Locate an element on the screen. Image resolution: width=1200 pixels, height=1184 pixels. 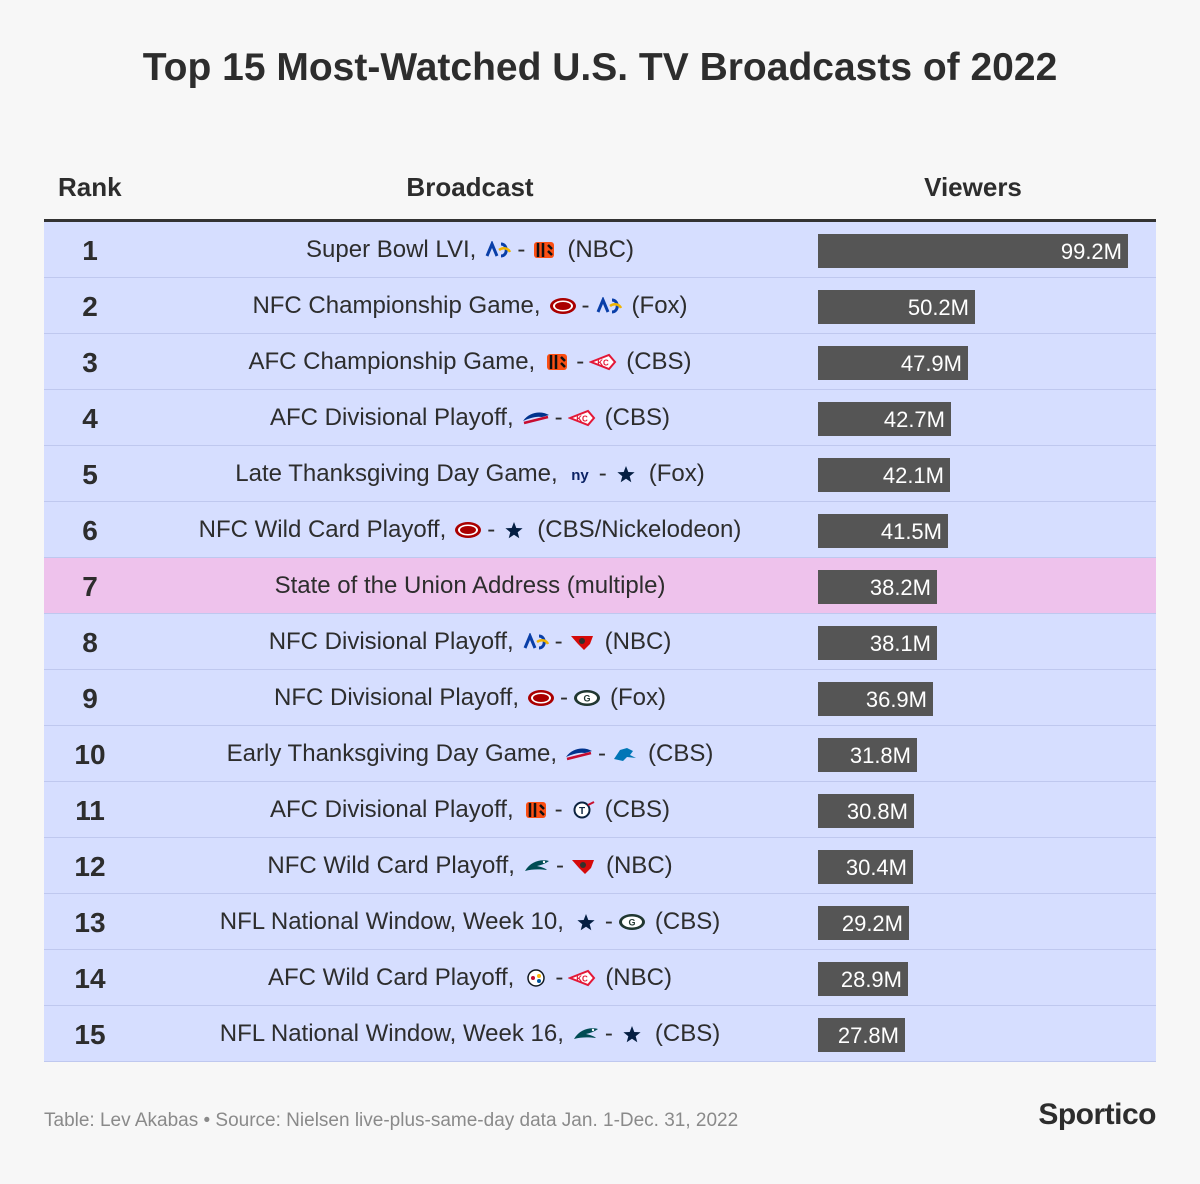
rank-cell: 8 is located at coordinates (90, 642).